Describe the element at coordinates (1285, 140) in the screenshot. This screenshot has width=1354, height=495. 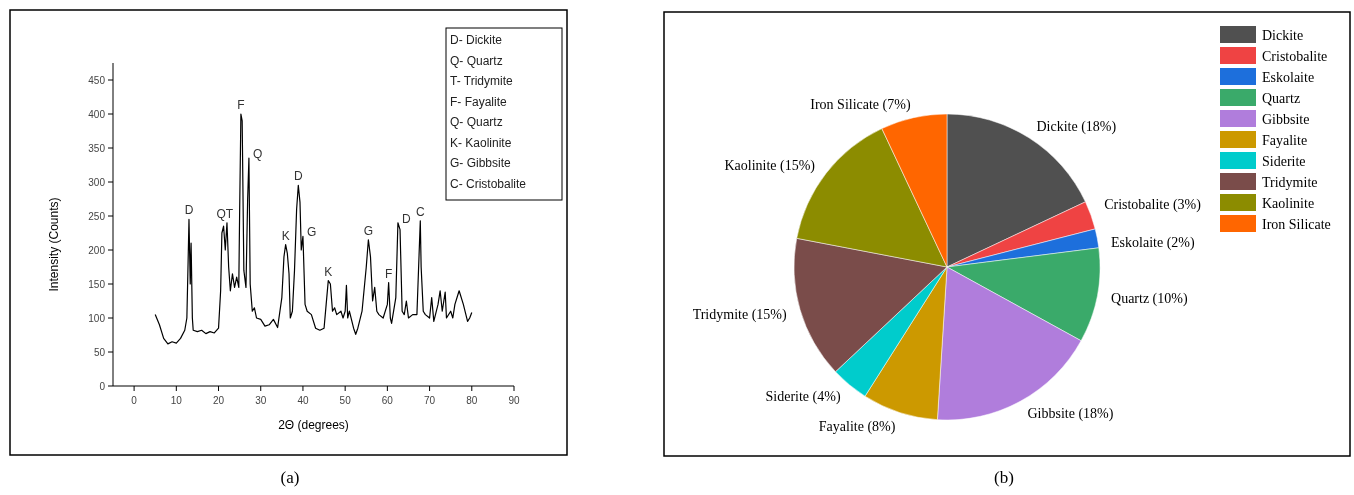
I see `legend-label: Fayalite` at that location.